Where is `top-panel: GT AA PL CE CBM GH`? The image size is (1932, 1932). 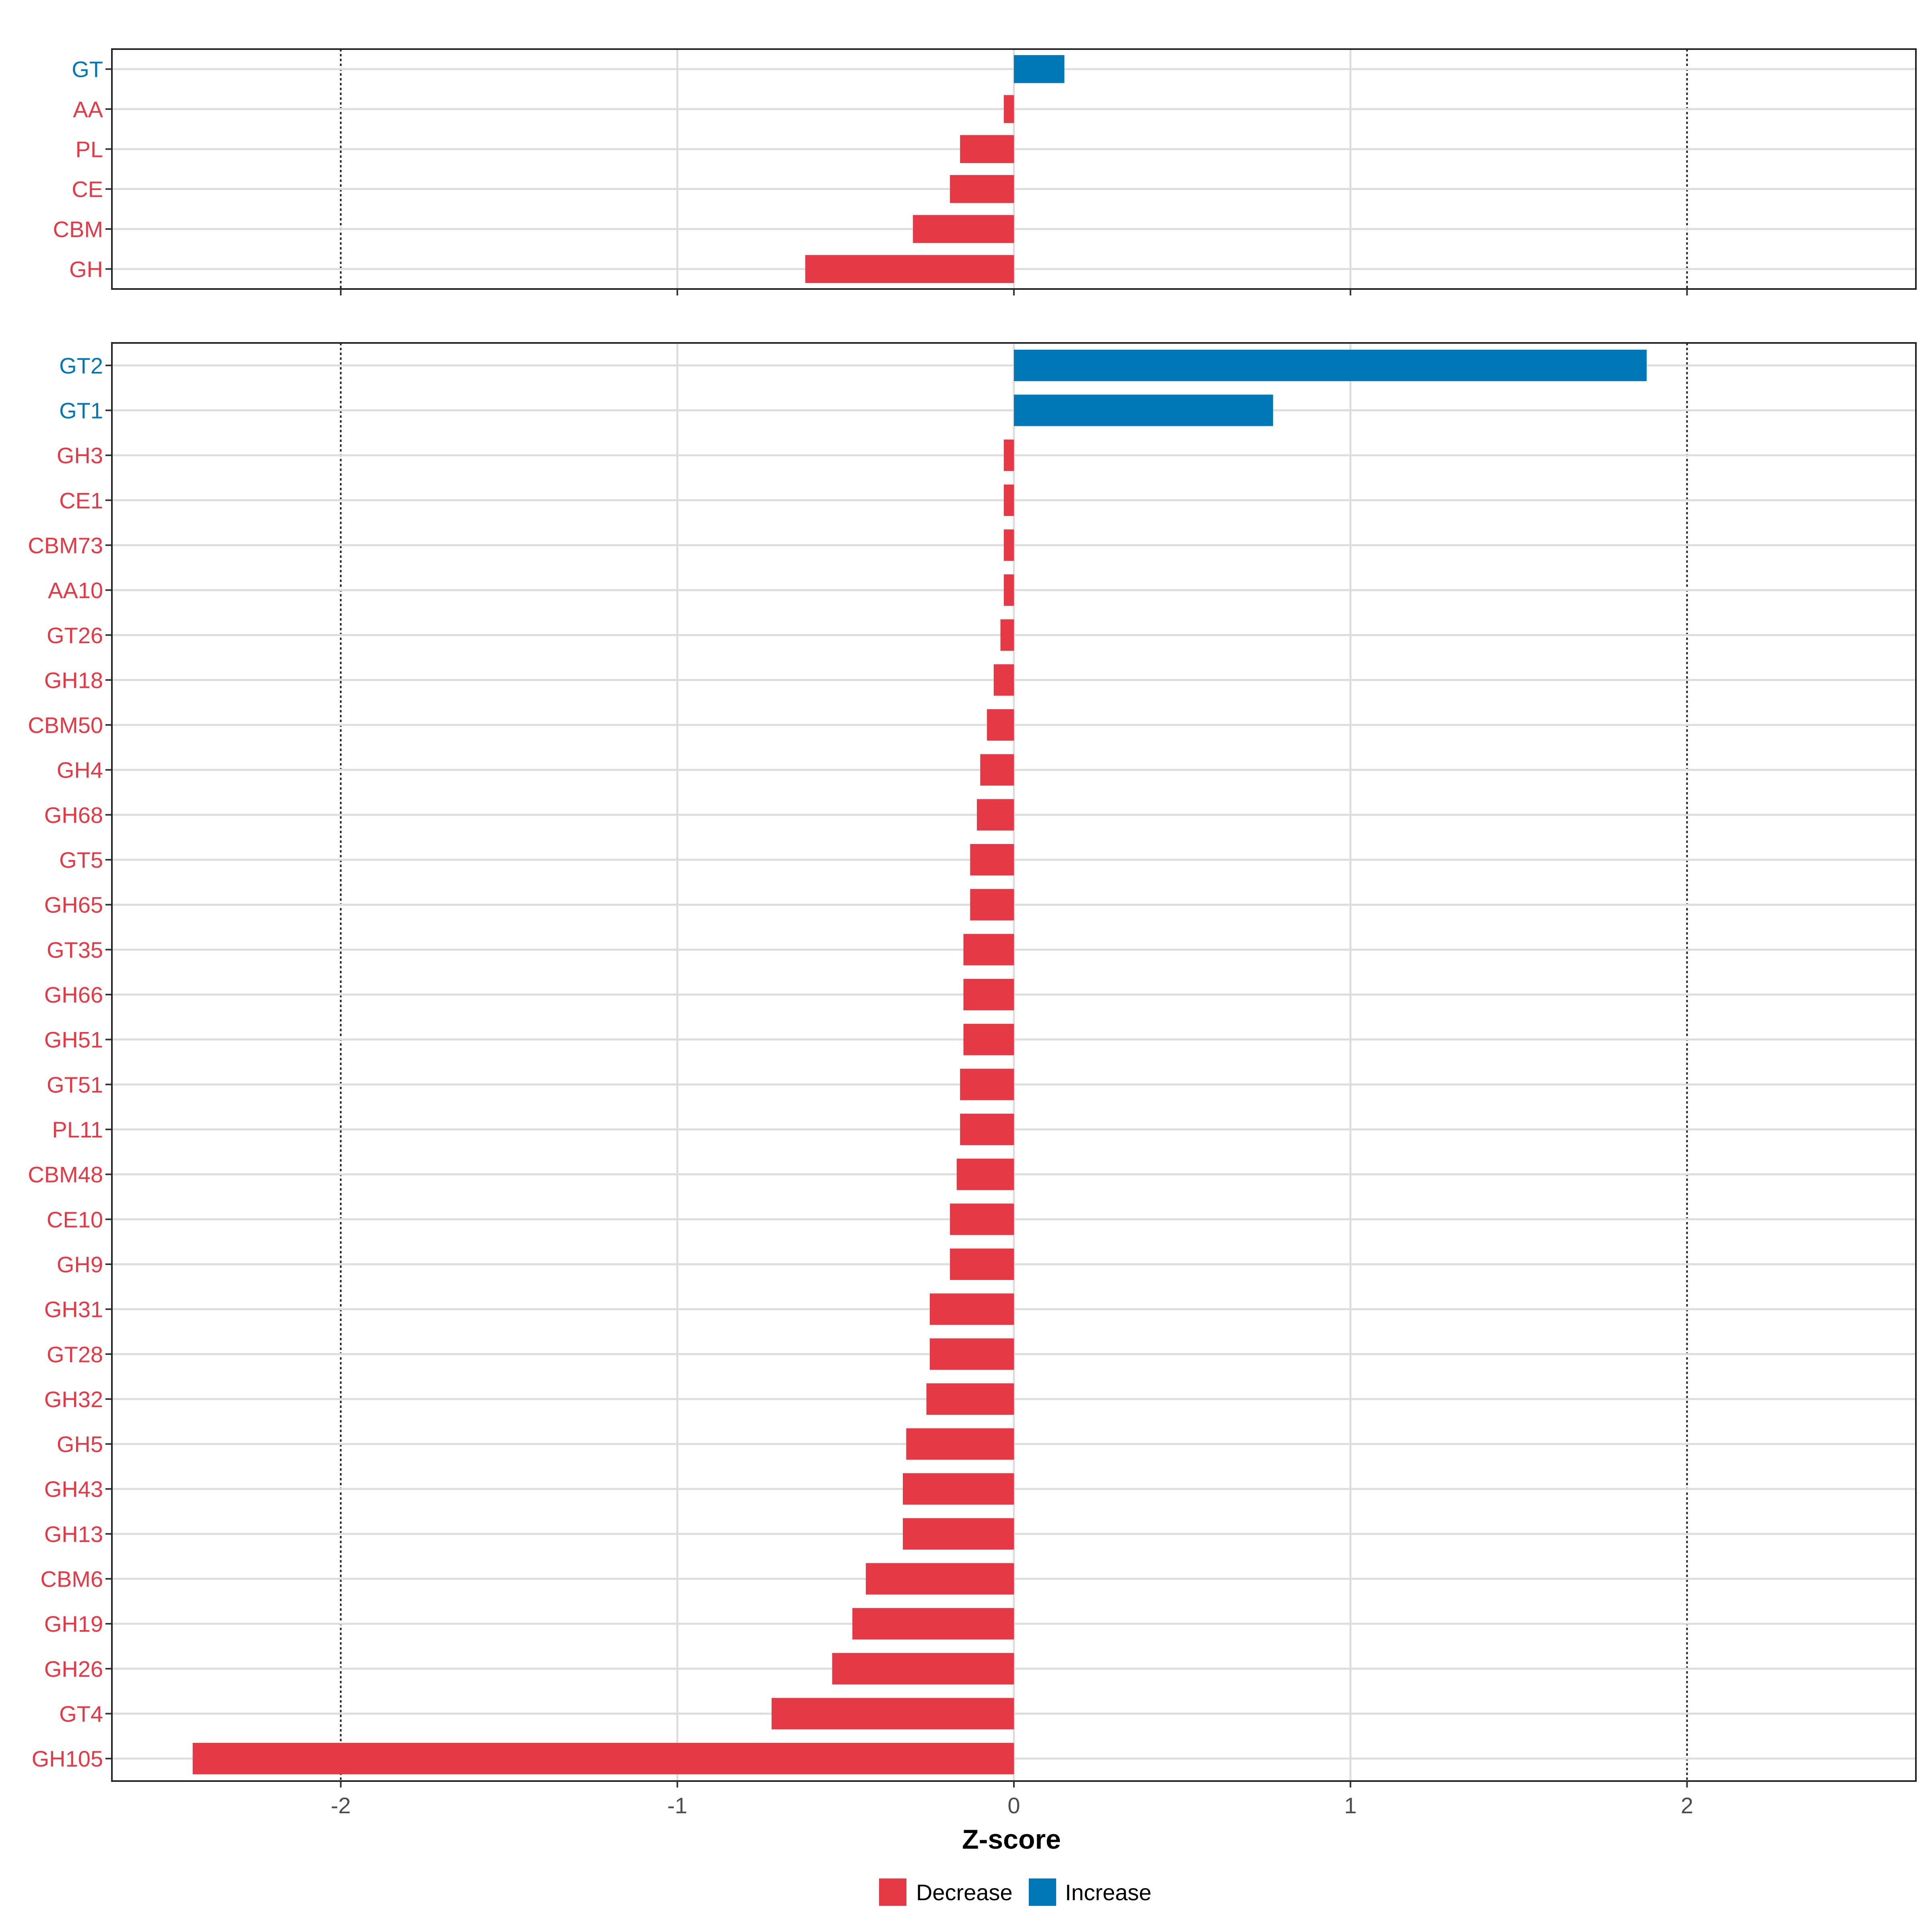
top-panel: GT AA PL CE CBM GH is located at coordinates (985, 171).